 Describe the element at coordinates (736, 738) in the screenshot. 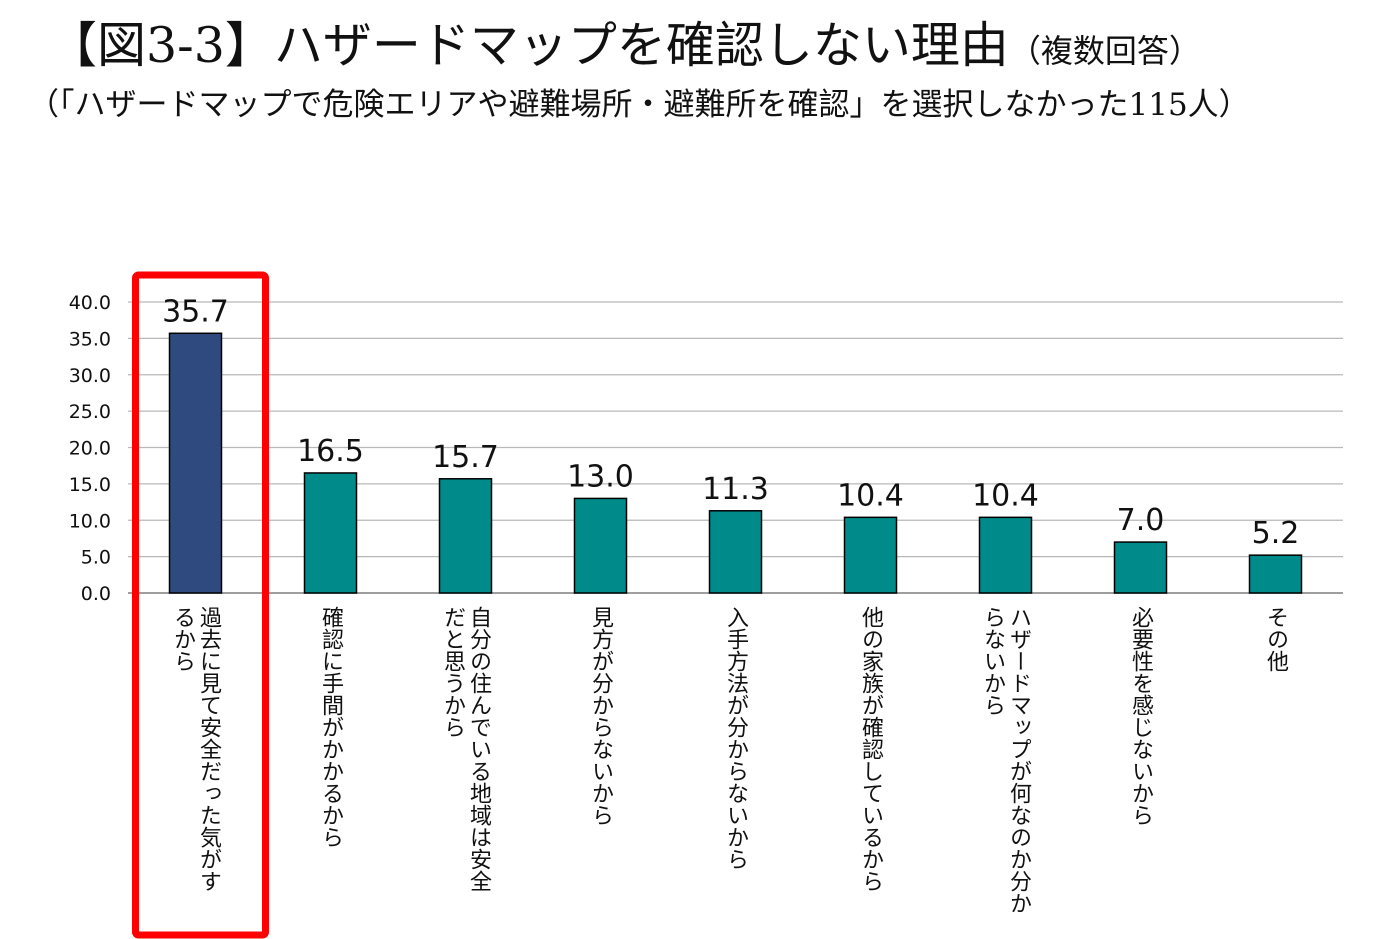

I see `x-tick-label: 入手方法が分からないから` at that location.